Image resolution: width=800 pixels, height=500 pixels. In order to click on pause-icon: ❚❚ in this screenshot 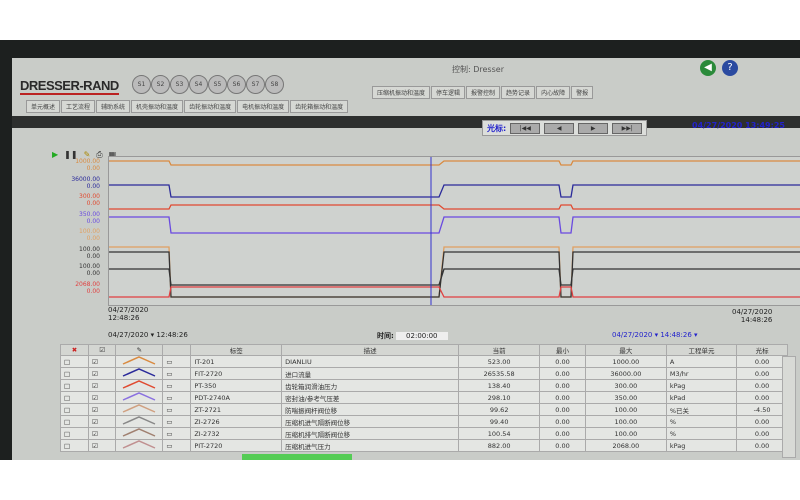, I will do `click(71, 154)`.